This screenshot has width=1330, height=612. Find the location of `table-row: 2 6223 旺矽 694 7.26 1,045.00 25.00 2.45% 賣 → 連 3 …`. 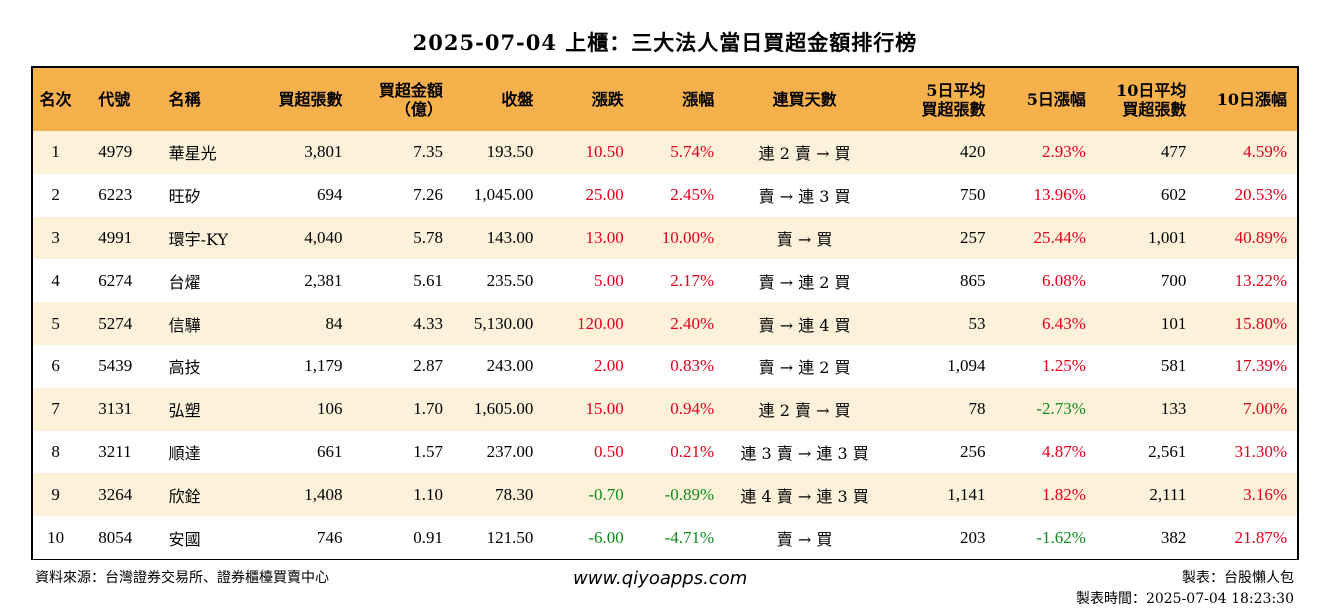

table-row: 2 6223 旺矽 694 7.26 1,045.00 25.00 2.45% 賣 → 連 3 … is located at coordinates (665, 195).